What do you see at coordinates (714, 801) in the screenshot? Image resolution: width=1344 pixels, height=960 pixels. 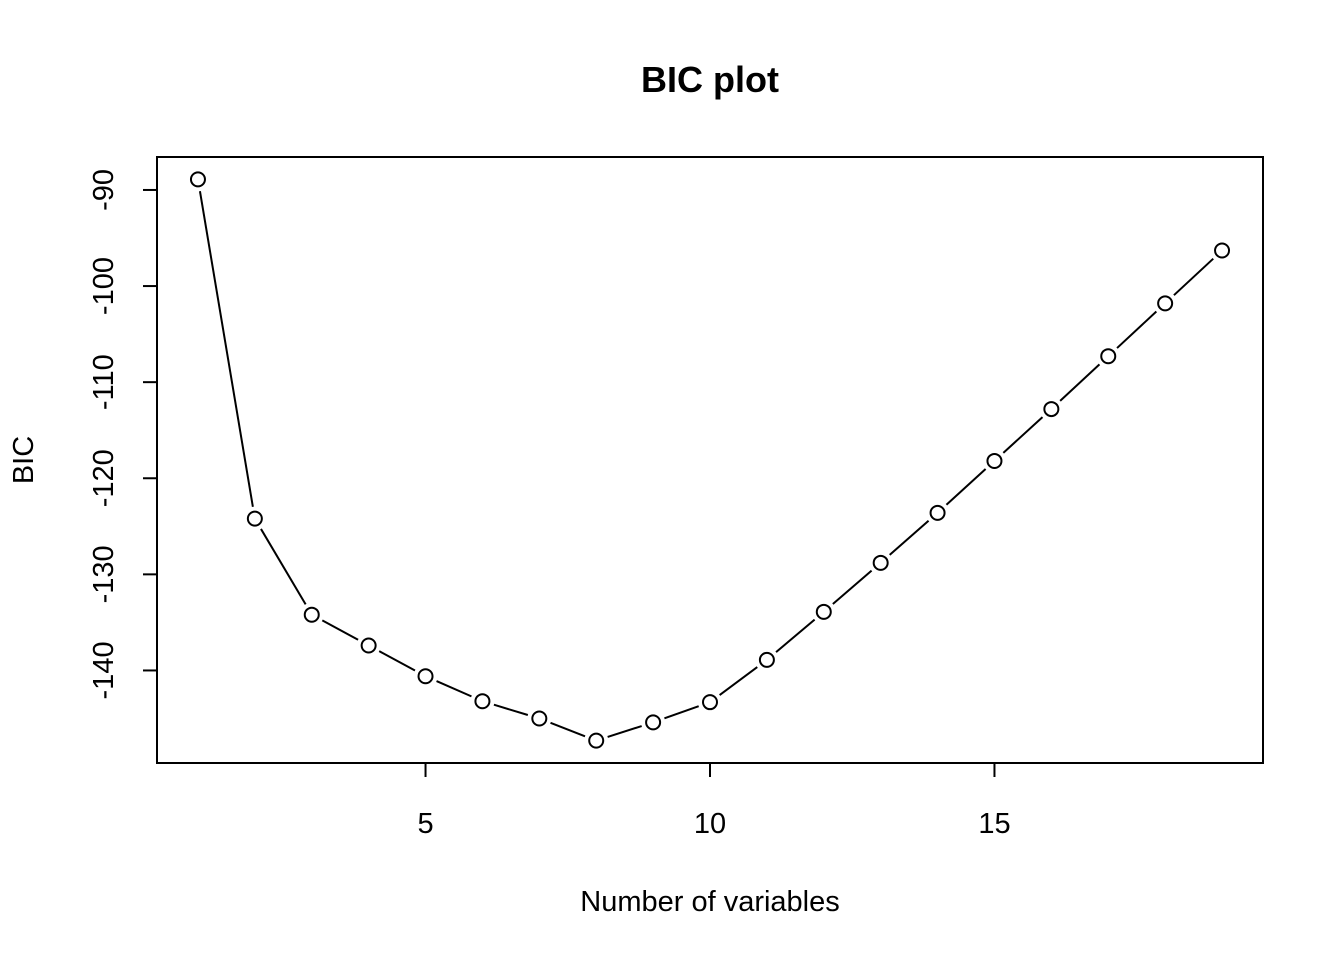 I see `x-axis: 5 10 15` at bounding box center [714, 801].